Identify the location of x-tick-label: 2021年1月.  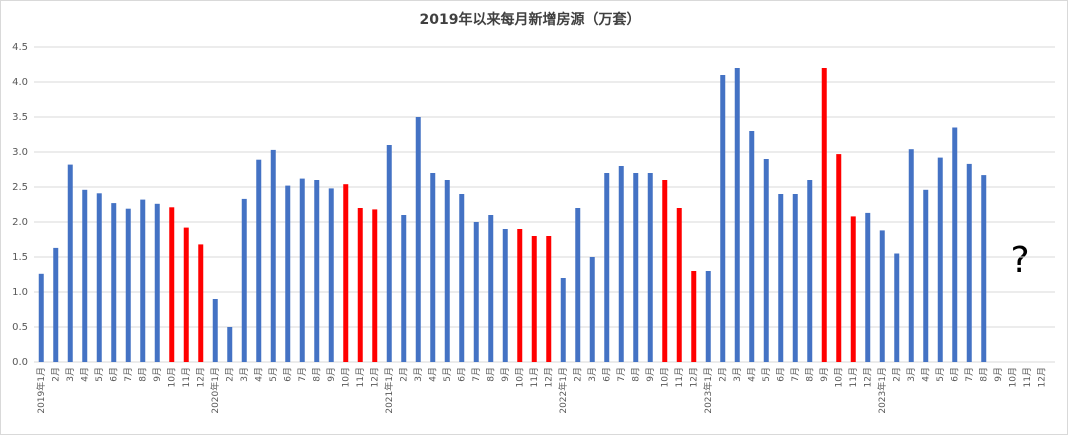
(389, 390).